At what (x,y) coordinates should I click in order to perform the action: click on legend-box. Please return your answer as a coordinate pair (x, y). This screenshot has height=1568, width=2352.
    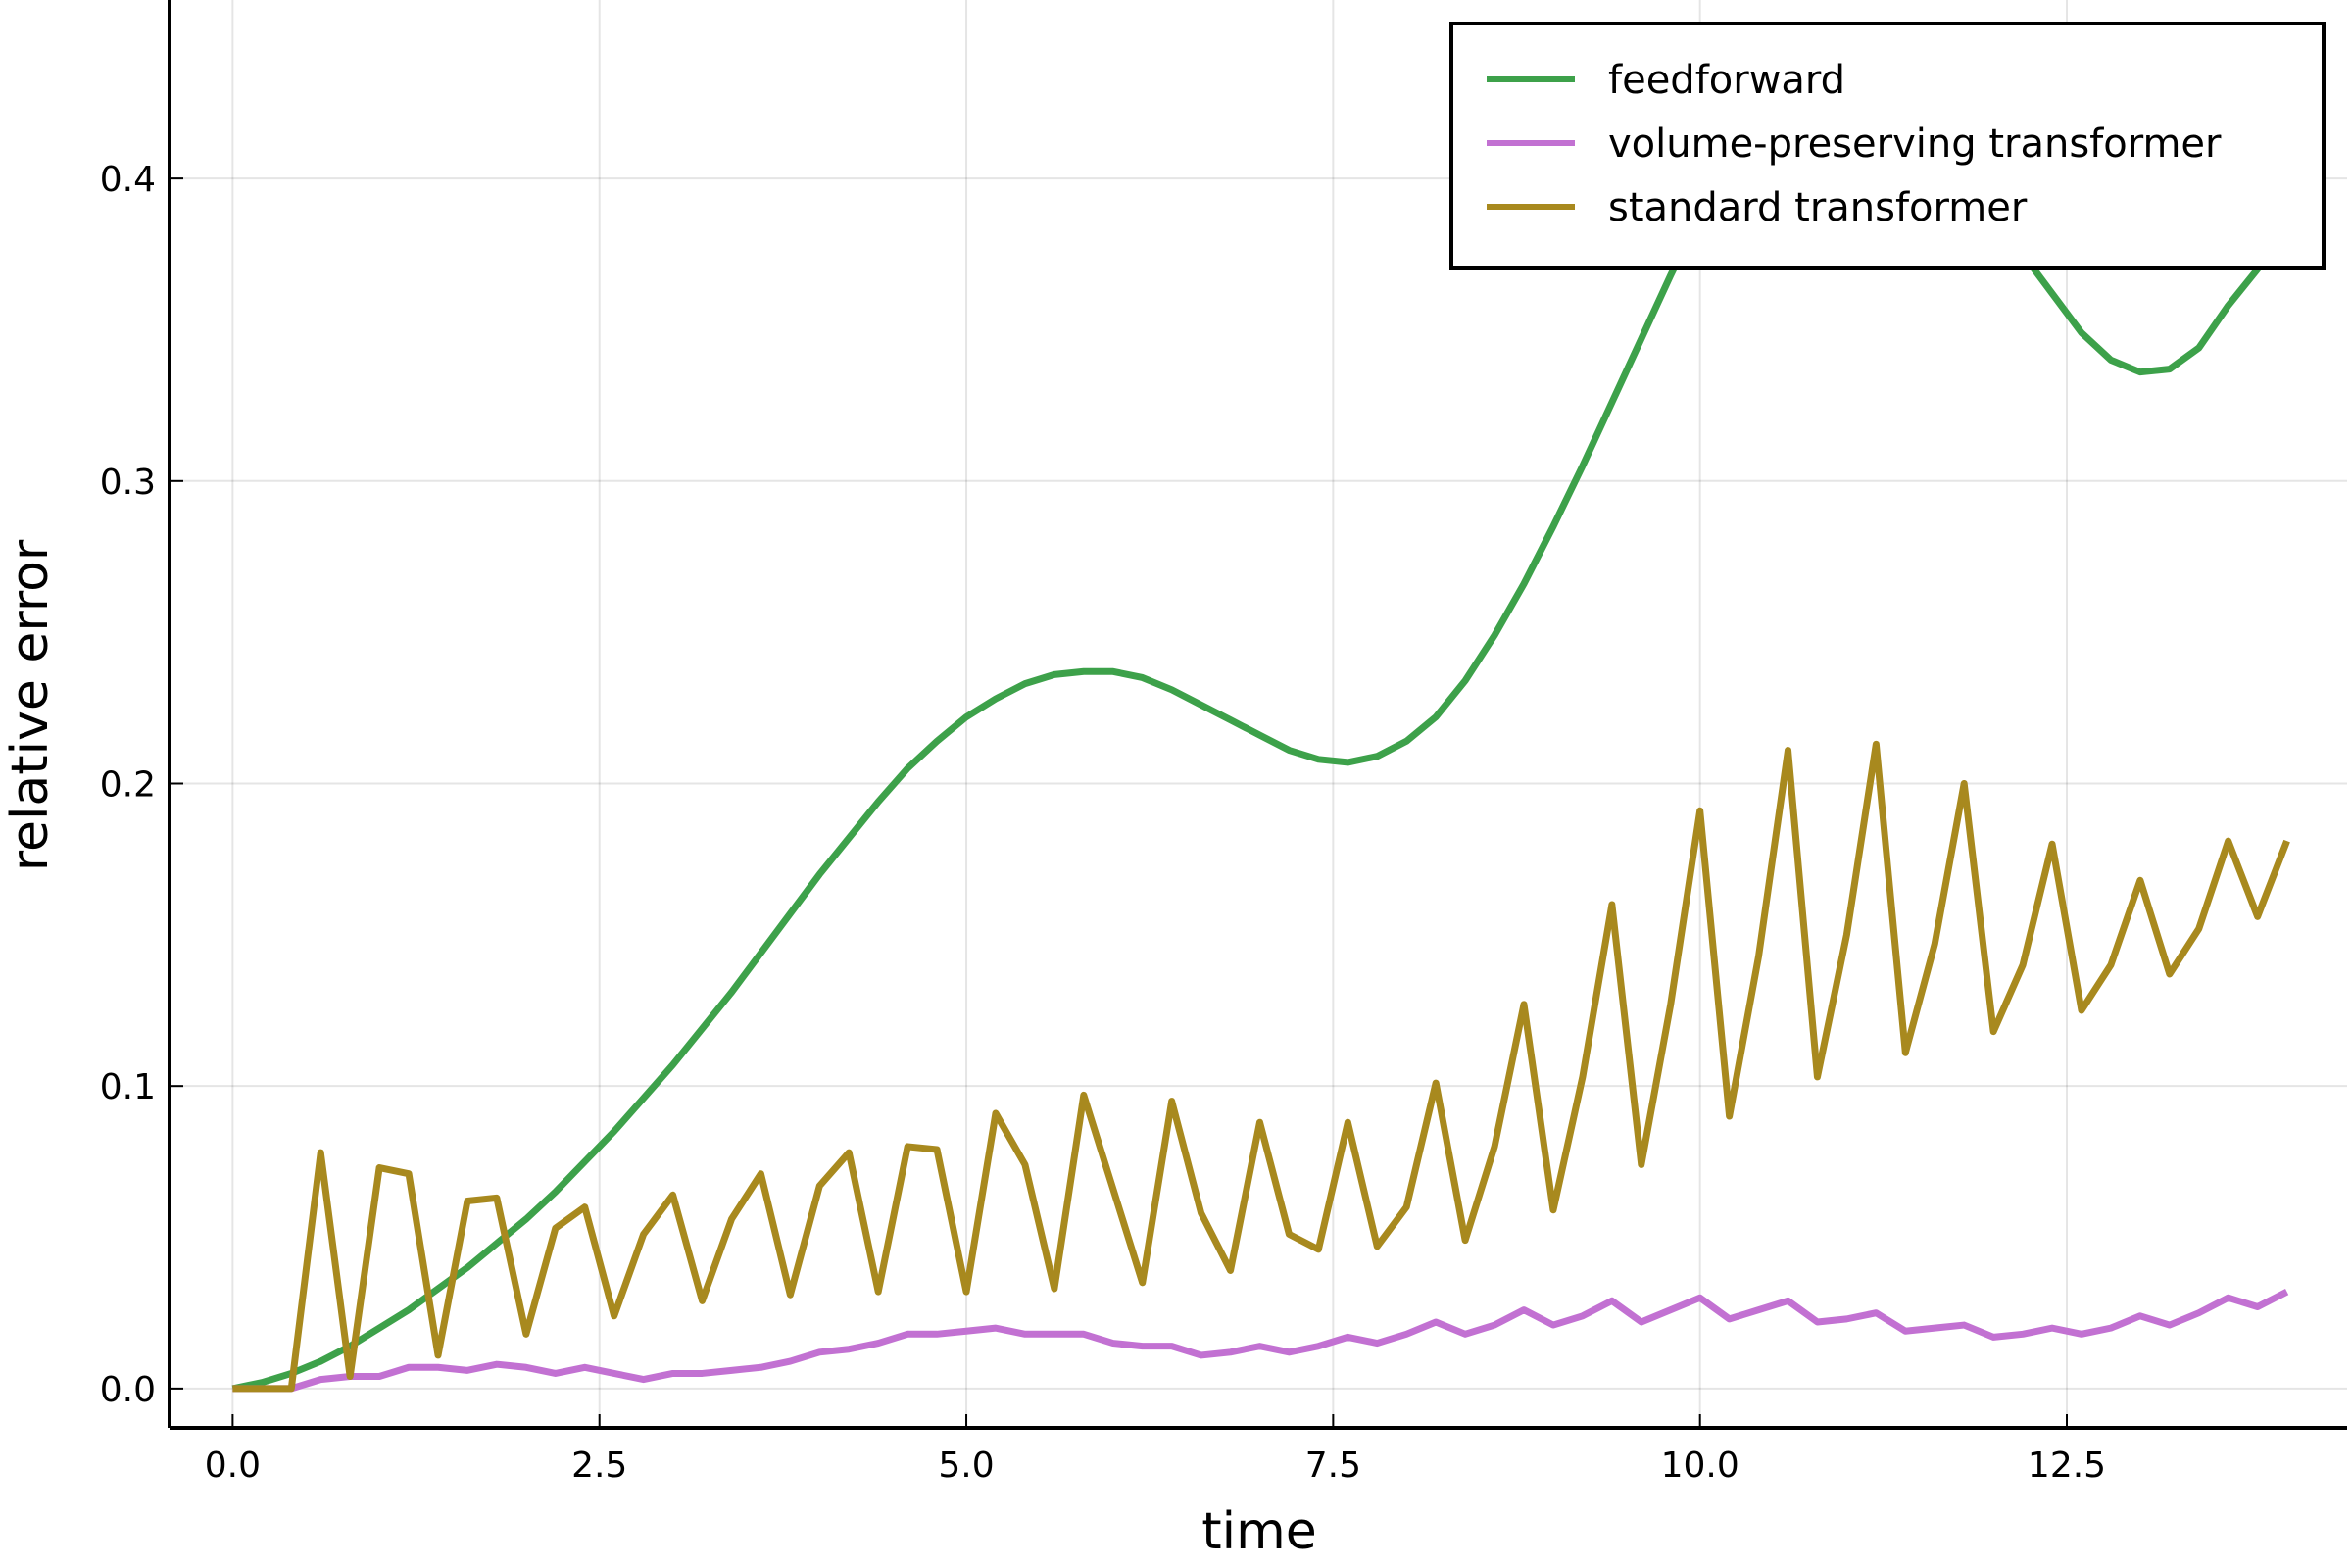
    Looking at the image, I should click on (1887, 146).